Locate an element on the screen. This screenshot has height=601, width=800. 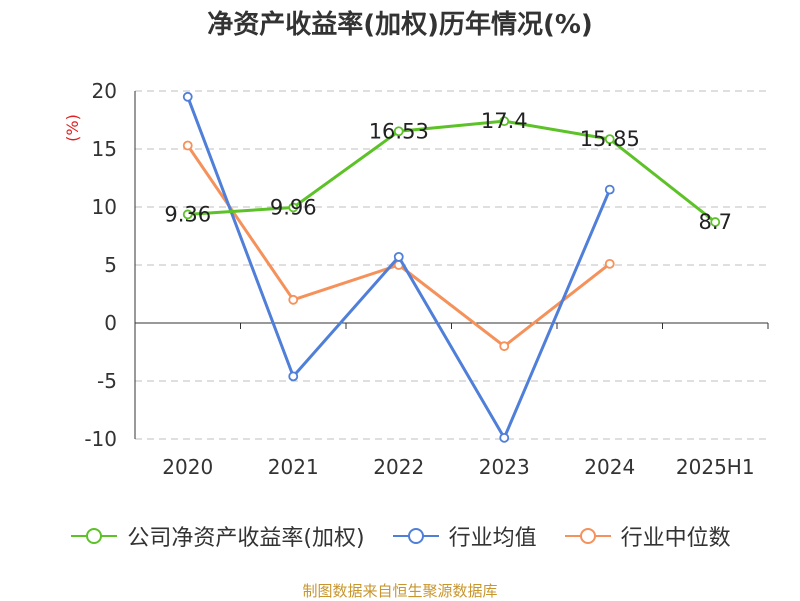
x-tick-label: 2023 is located at coordinates (504, 467).